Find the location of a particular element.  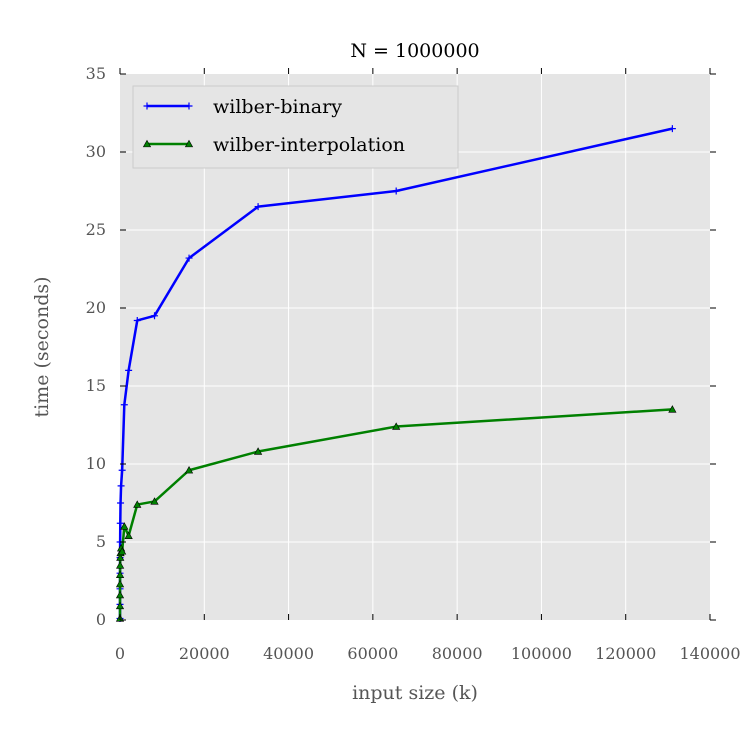

y-tick-label: 25 is located at coordinates (96, 229).